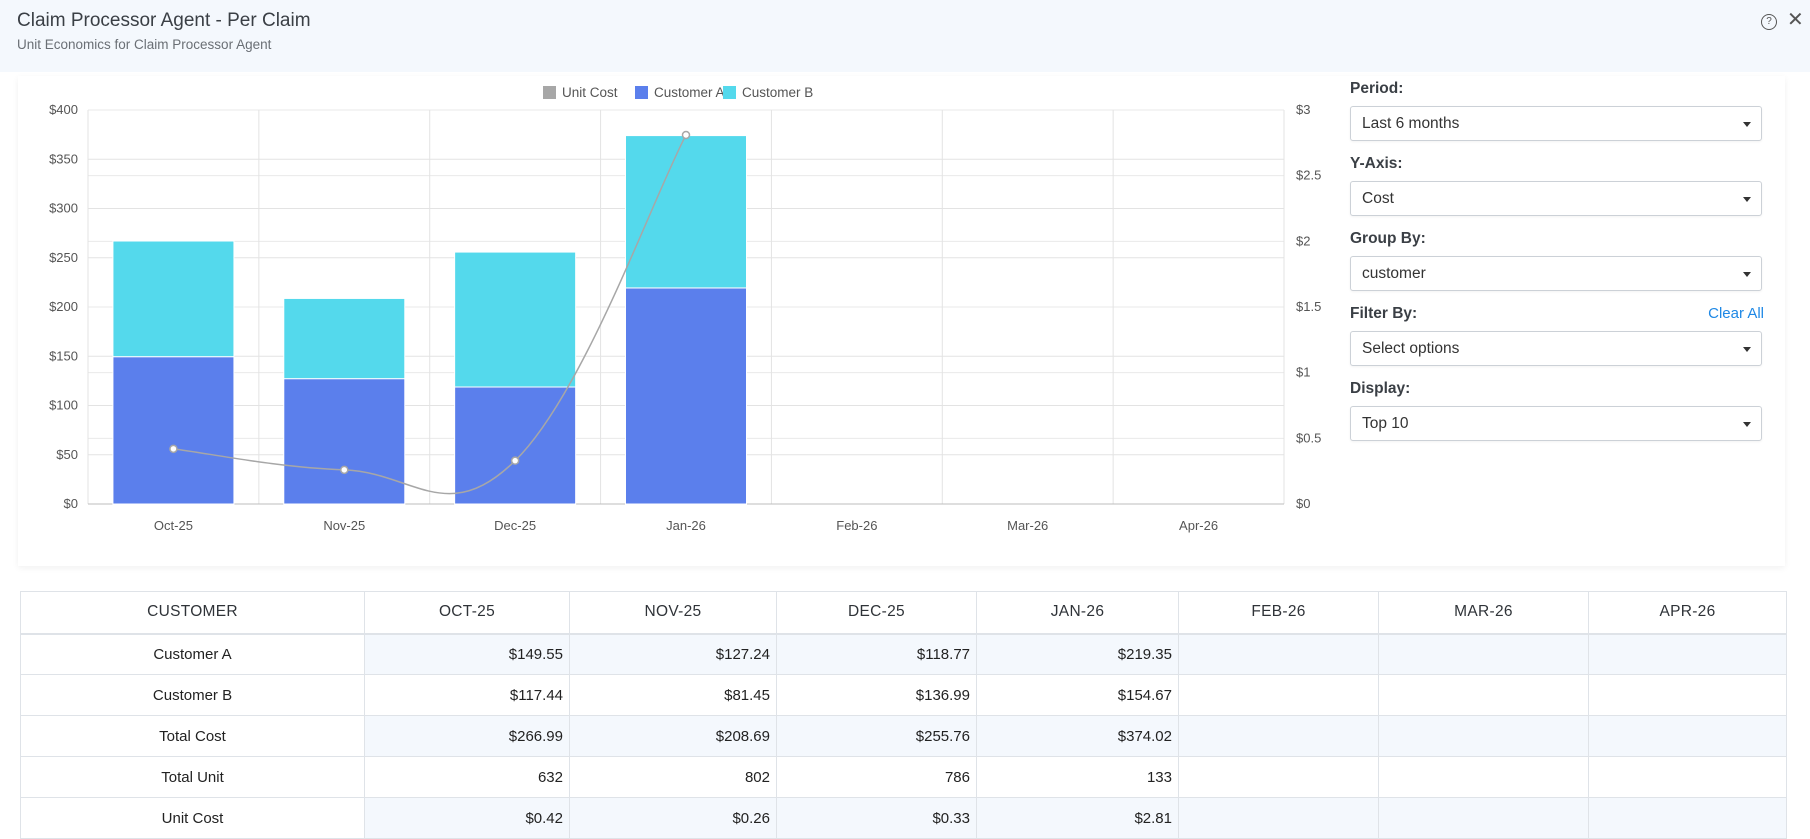 The height and width of the screenshot is (839, 1810). Describe the element at coordinates (1303, 109) in the screenshot. I see `y2-tick-label: $3` at that location.